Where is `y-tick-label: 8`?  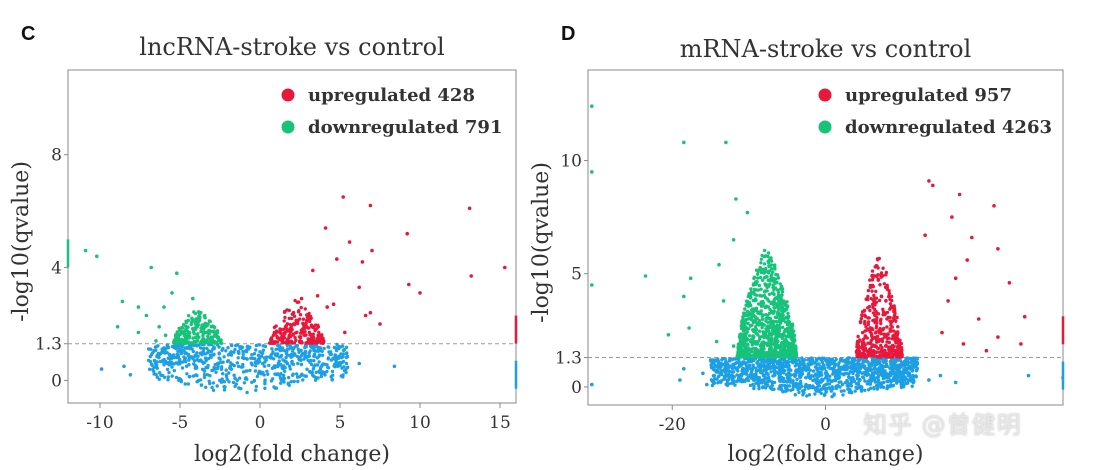 y-tick-label: 8 is located at coordinates (56, 156).